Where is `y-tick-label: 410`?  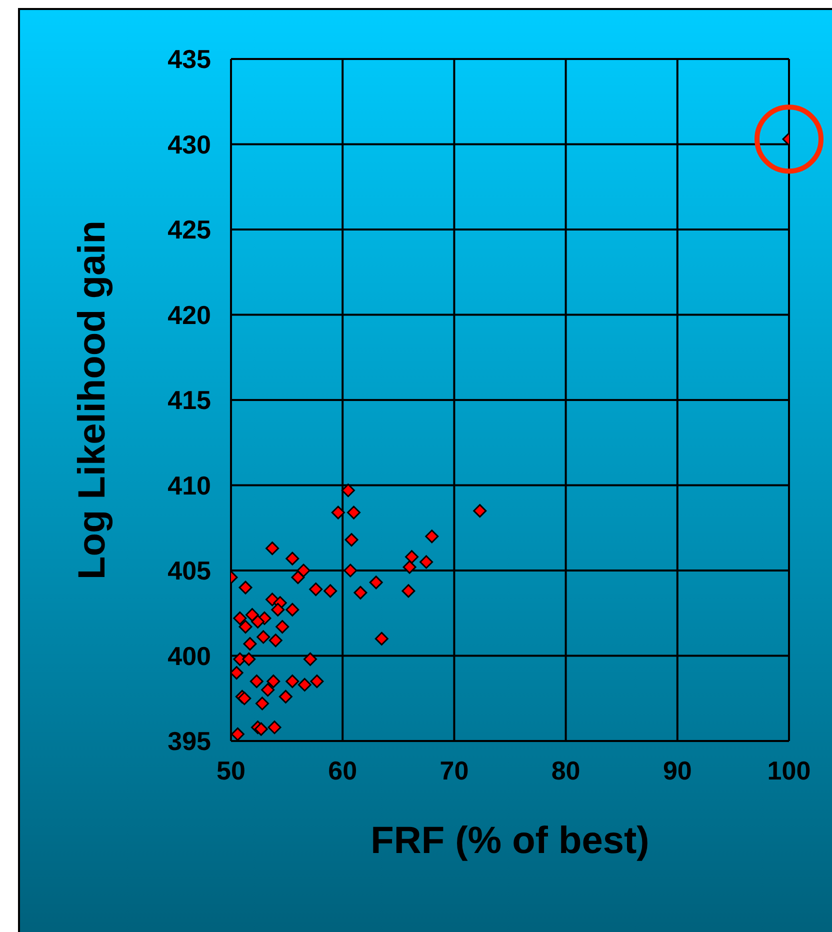
y-tick-label: 410 is located at coordinates (189, 485).